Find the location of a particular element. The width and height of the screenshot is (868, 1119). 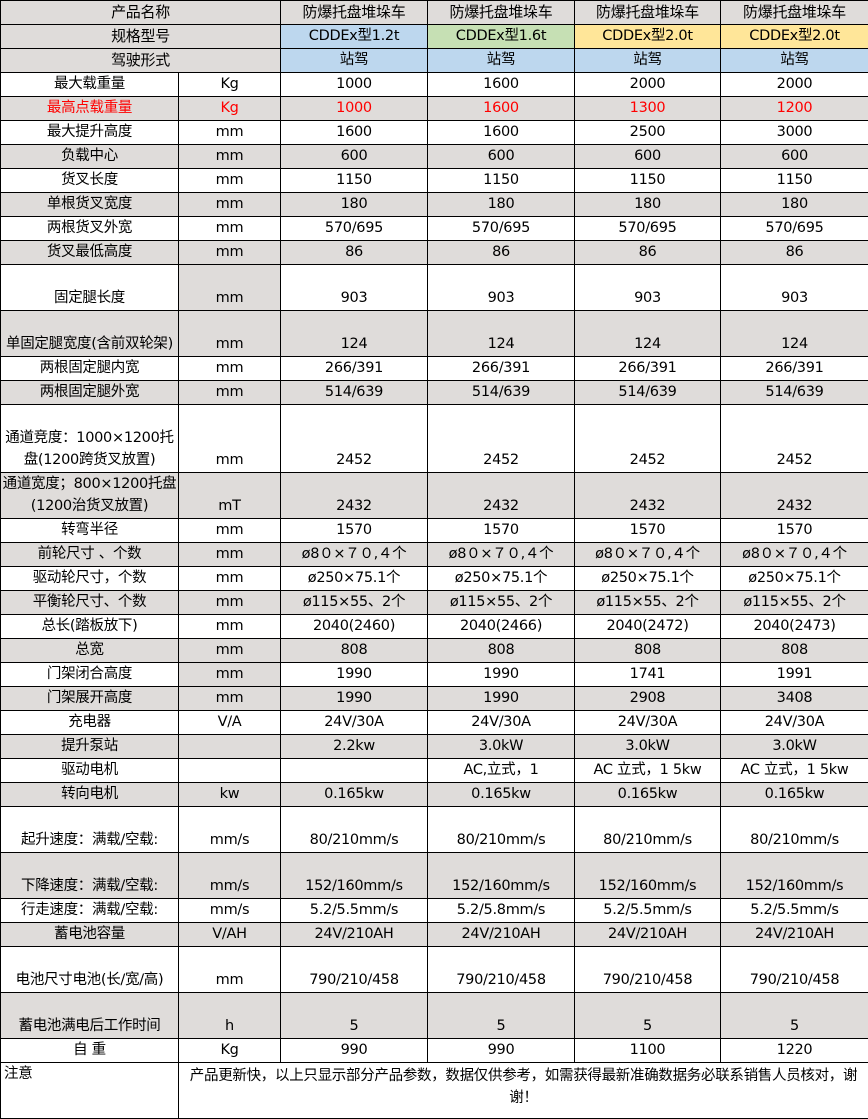

spec-label: 起升速度：满载/空载: is located at coordinates (90, 830).